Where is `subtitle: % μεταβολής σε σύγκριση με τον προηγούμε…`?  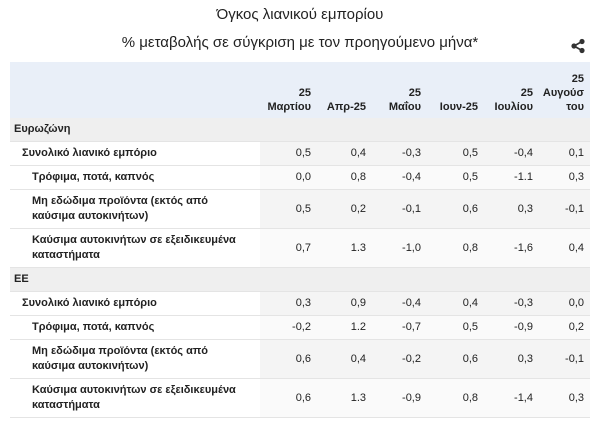
subtitle: % μεταβολής σε σύγκριση με τον προηγούμε… is located at coordinates (300, 42).